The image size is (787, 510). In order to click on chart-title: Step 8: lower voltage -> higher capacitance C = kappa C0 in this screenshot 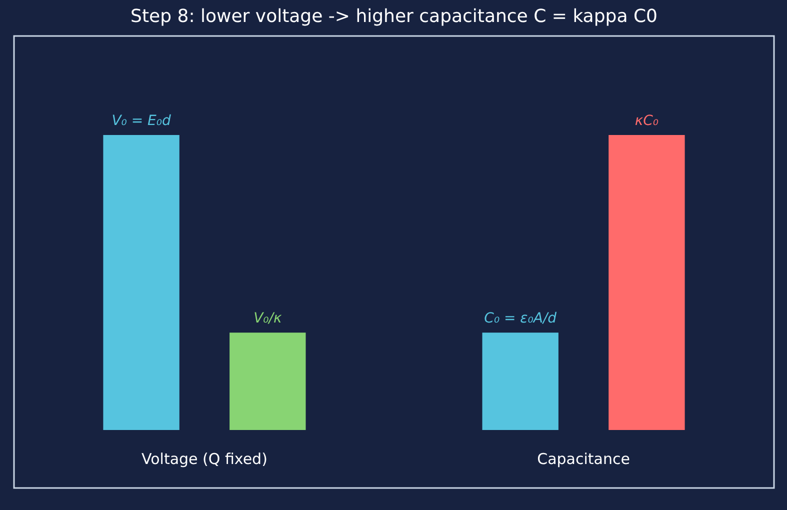, I will do `click(394, 16)`.